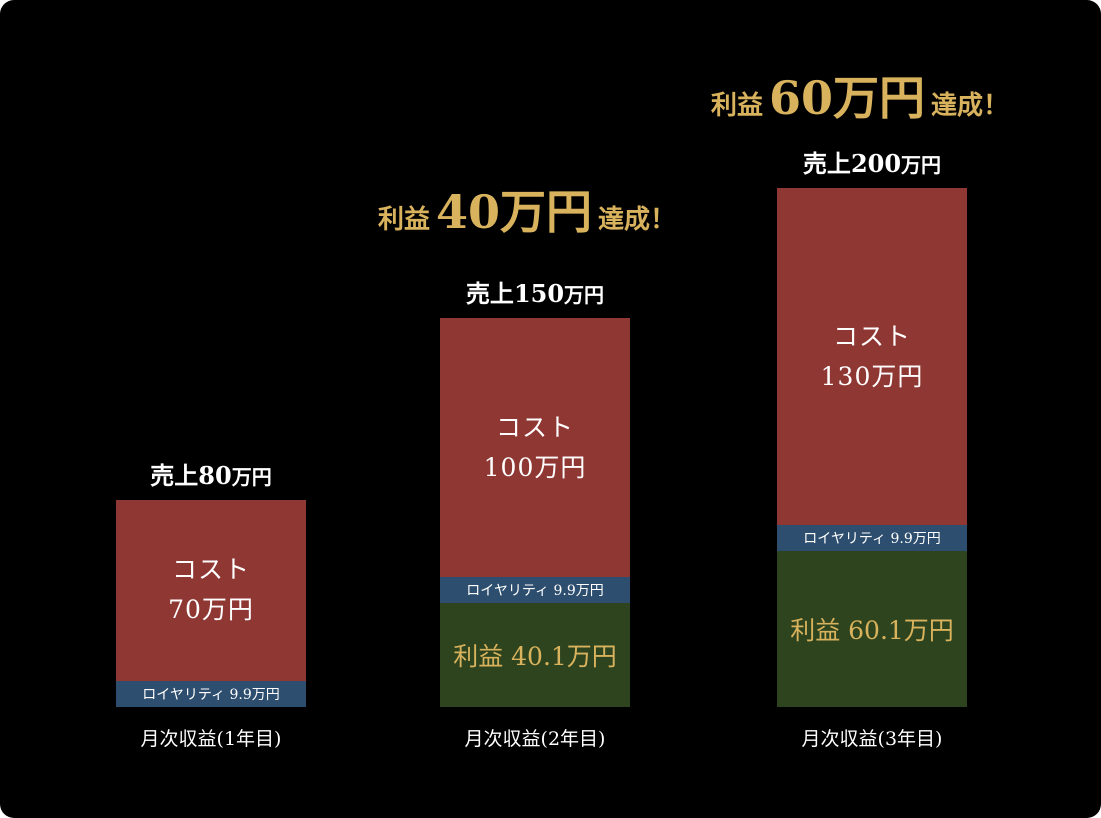 The width and height of the screenshot is (1101, 818). I want to click on bar-2: 利益 40.1万円 ロイヤリティ 9.9万円 コスト 100万円, so click(535, 512).